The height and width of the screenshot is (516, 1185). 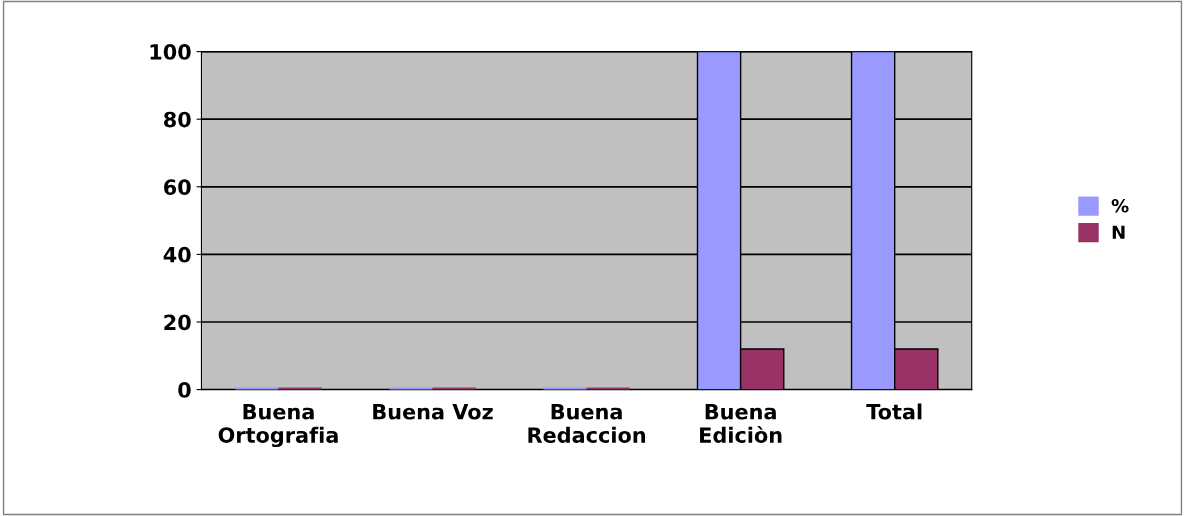 What do you see at coordinates (433, 412) in the screenshot?
I see `x-tick-label: Buena Voz` at bounding box center [433, 412].